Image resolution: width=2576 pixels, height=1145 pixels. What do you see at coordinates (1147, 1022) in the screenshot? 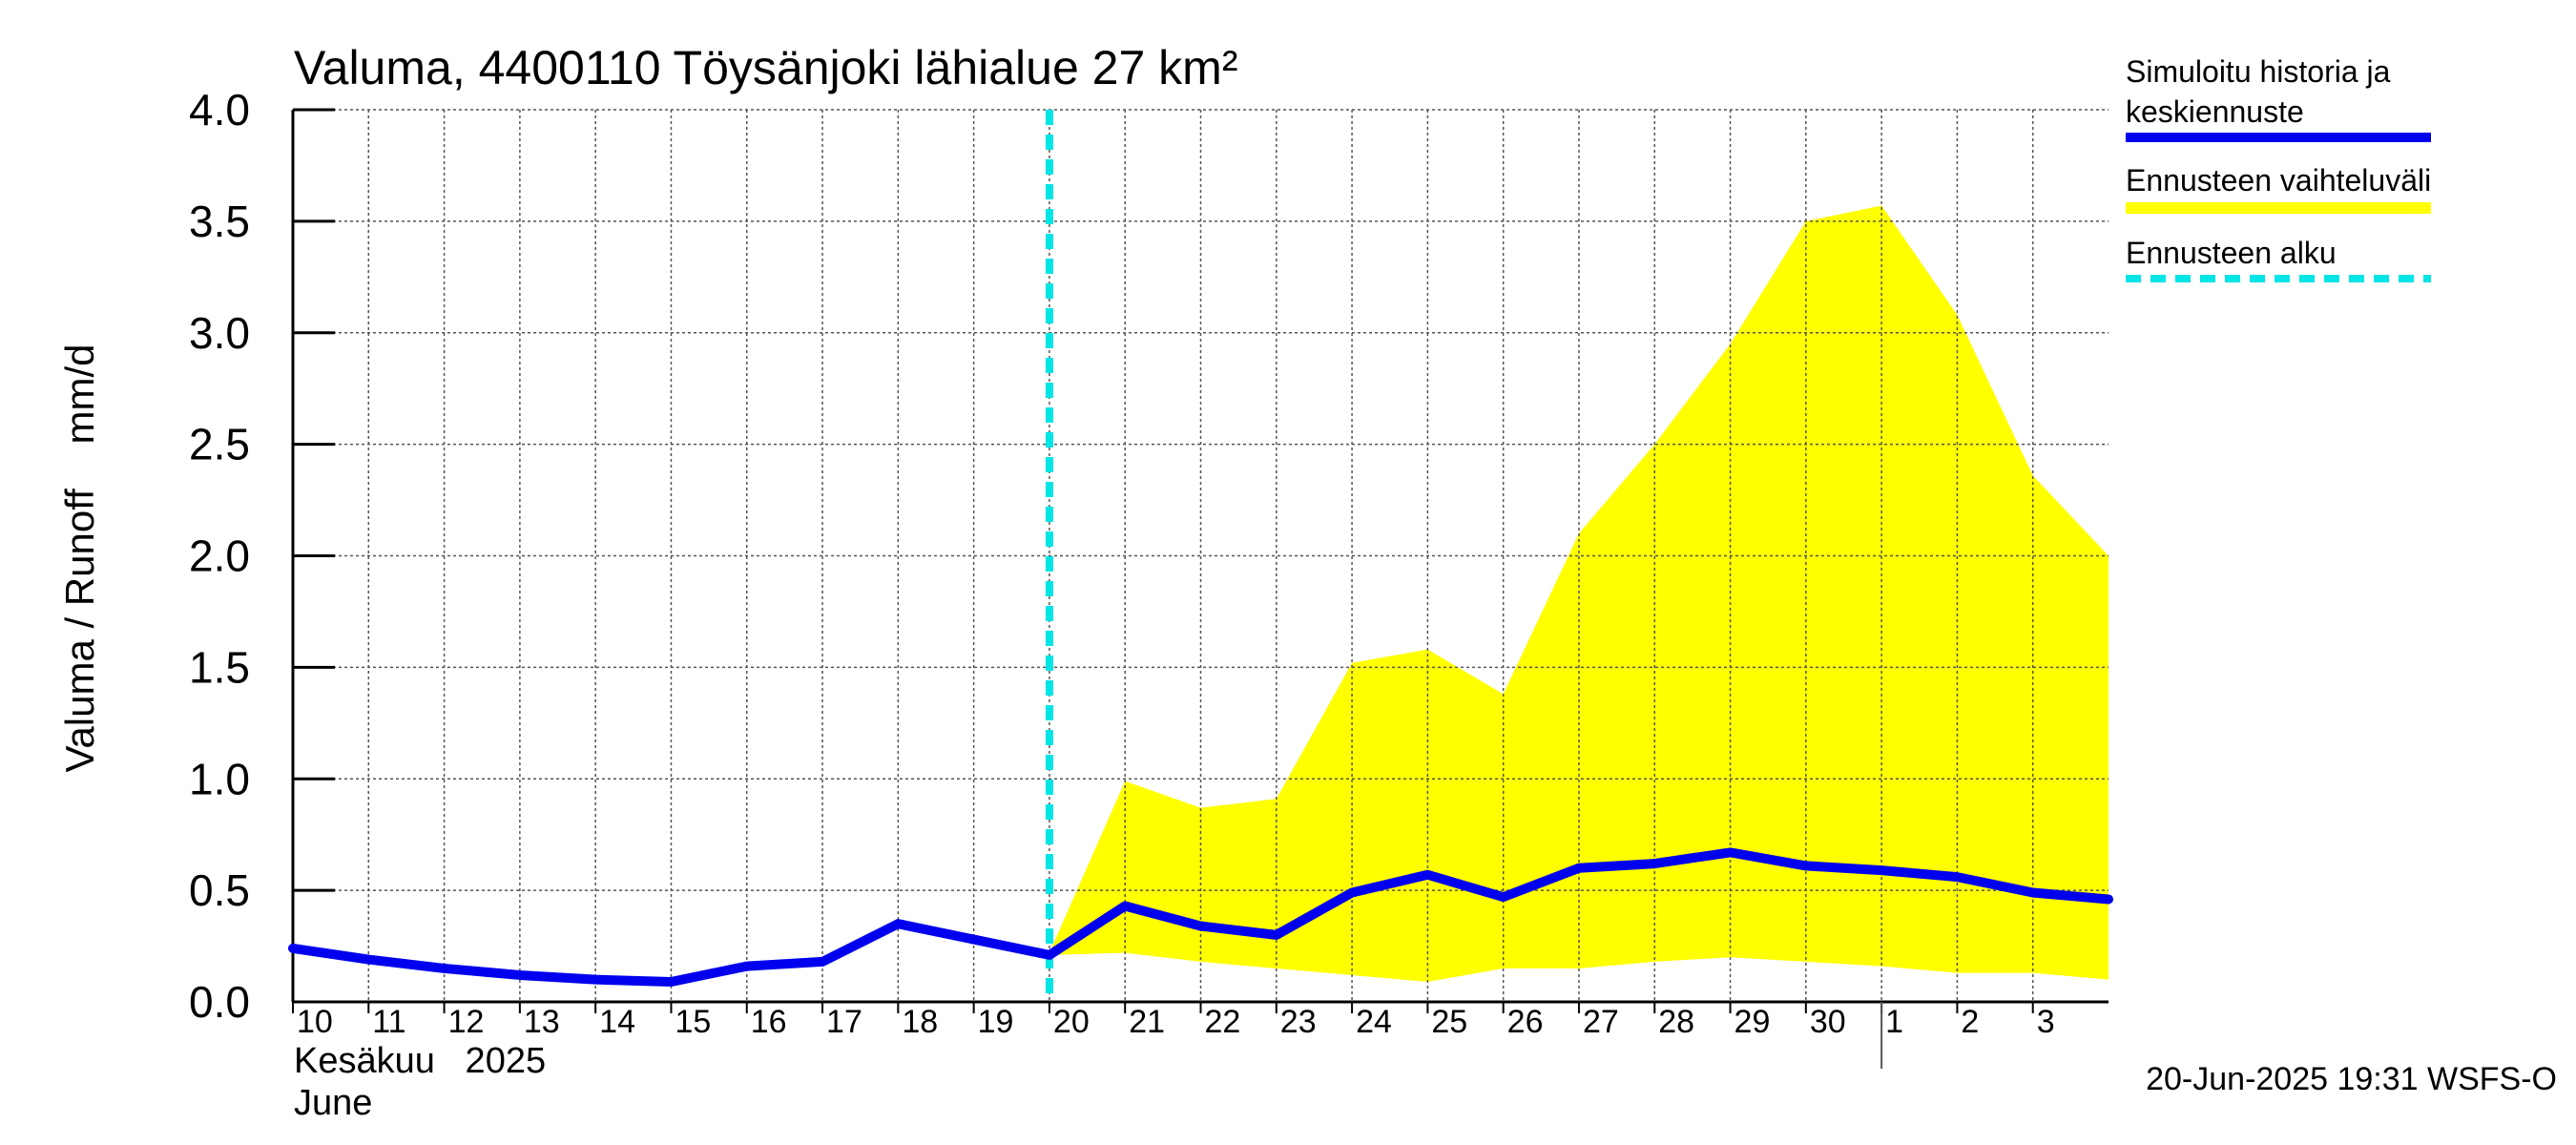
I see `x-tick-label: 21` at bounding box center [1147, 1022].